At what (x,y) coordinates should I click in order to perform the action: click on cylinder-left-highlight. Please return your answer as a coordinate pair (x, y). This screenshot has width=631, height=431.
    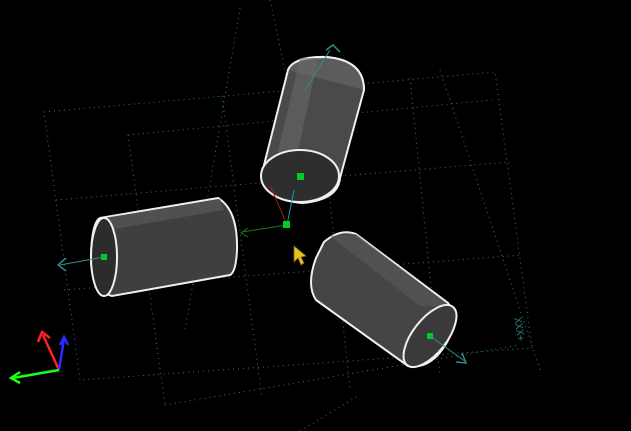
    Looking at the image, I should click on (164, 214).